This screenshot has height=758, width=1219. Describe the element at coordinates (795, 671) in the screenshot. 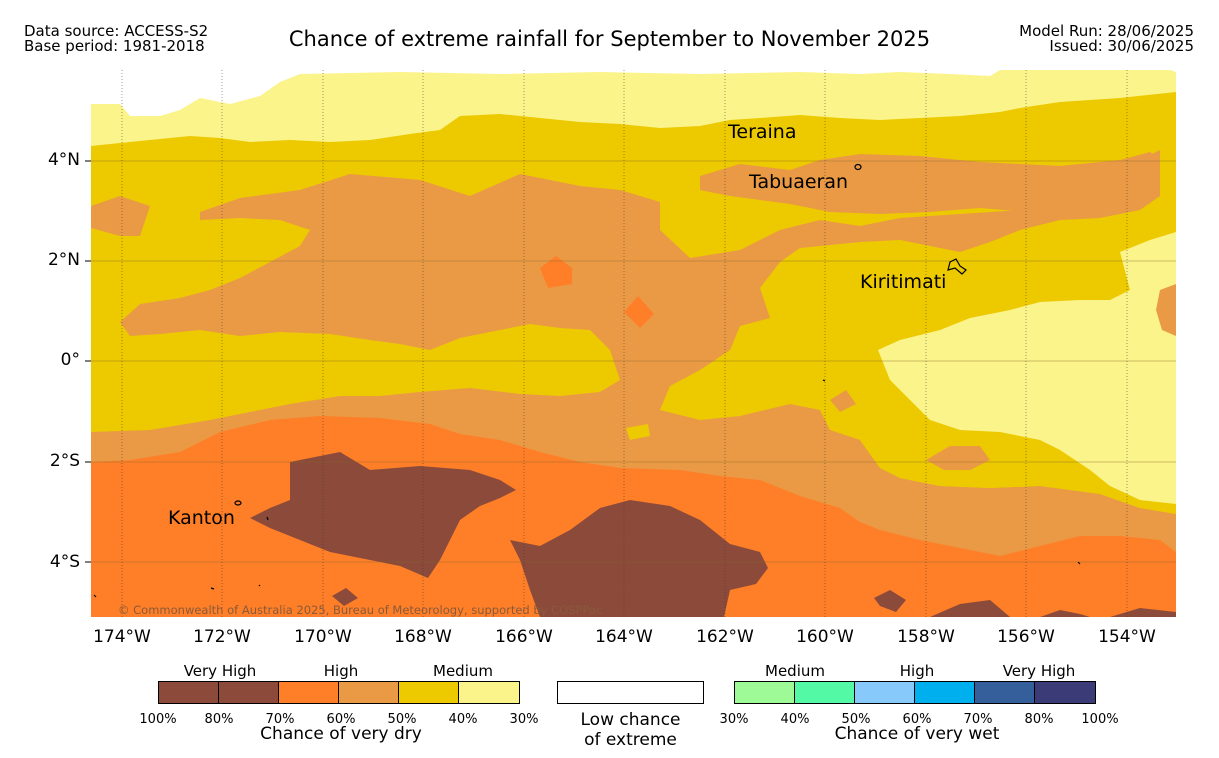

I see `wet-category-medium: Medium` at that location.